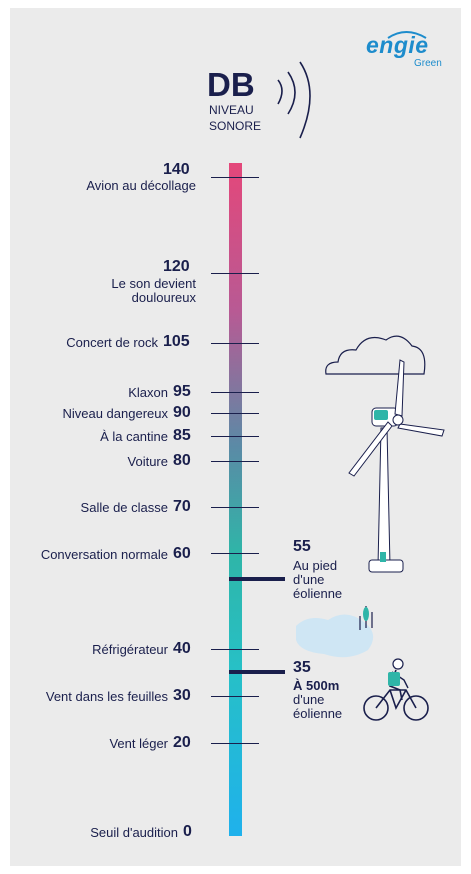 This screenshot has height=874, width=471. Describe the element at coordinates (315, 565) in the screenshot. I see `marker-label: Au pied` at that location.